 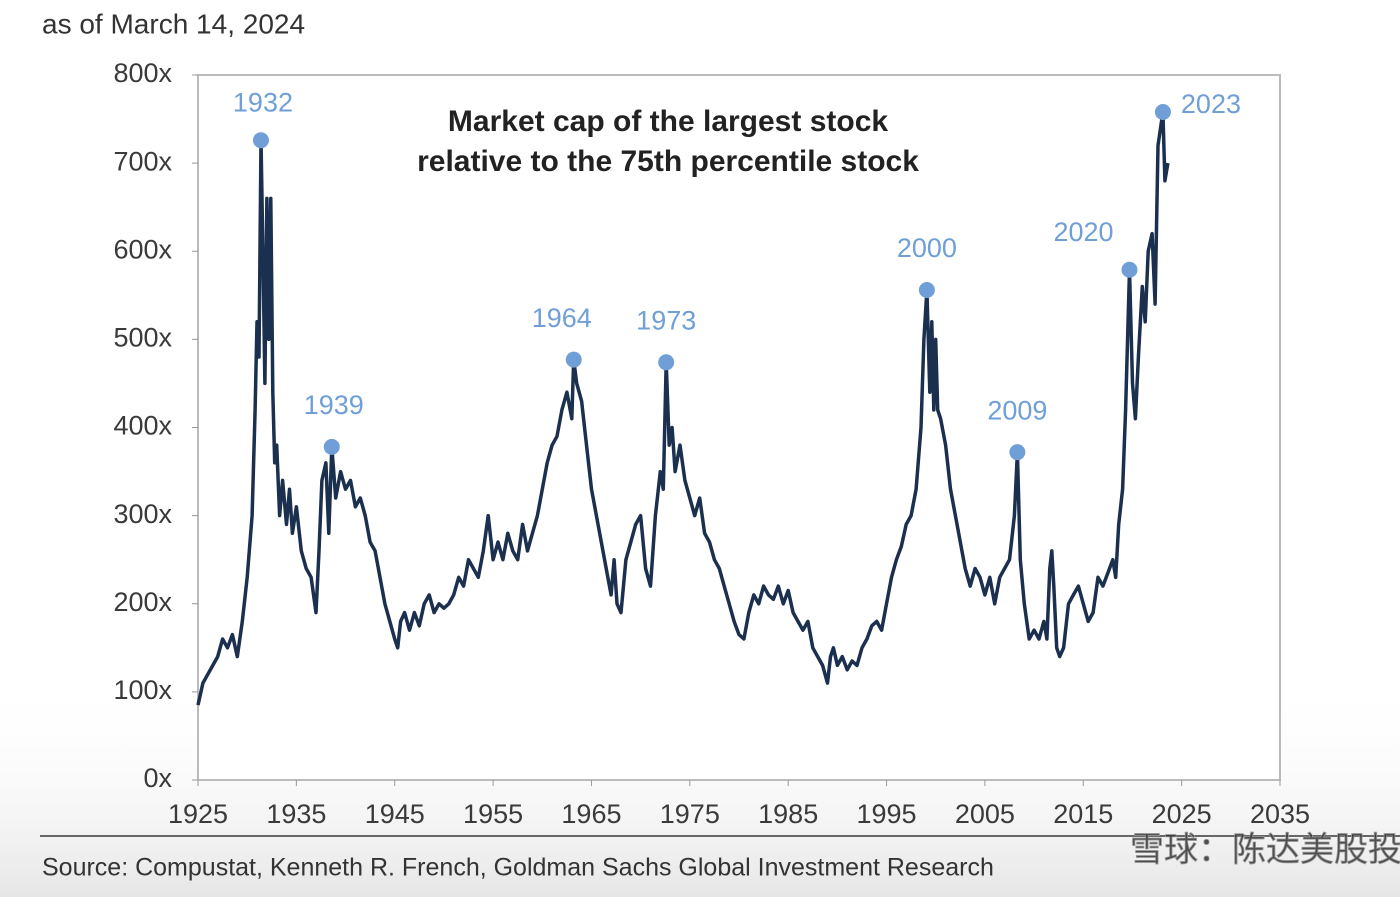 I want to click on x-tick-label: 1955, so click(x=493, y=814).